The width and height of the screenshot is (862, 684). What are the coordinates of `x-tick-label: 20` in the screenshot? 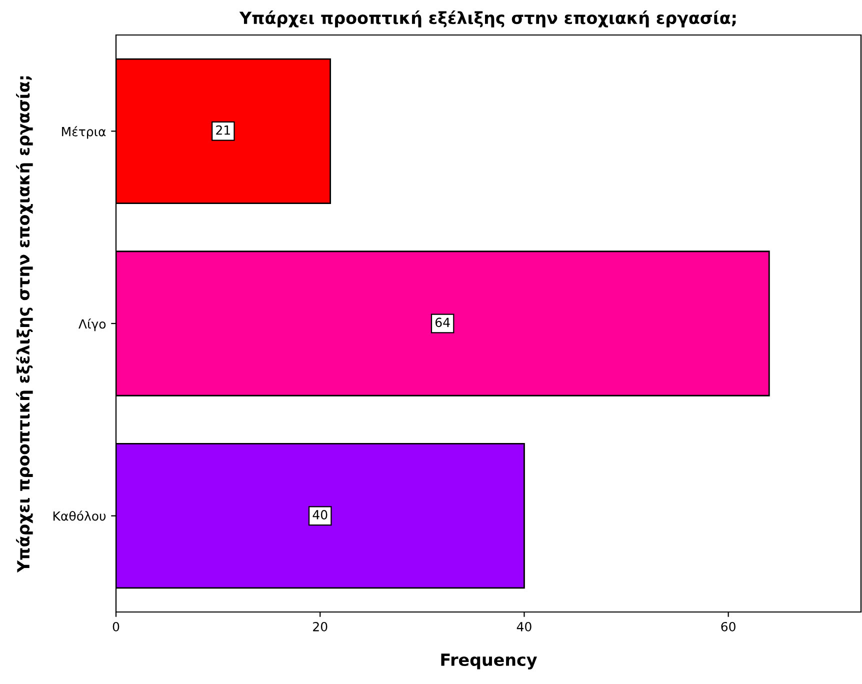 It's located at (320, 627).